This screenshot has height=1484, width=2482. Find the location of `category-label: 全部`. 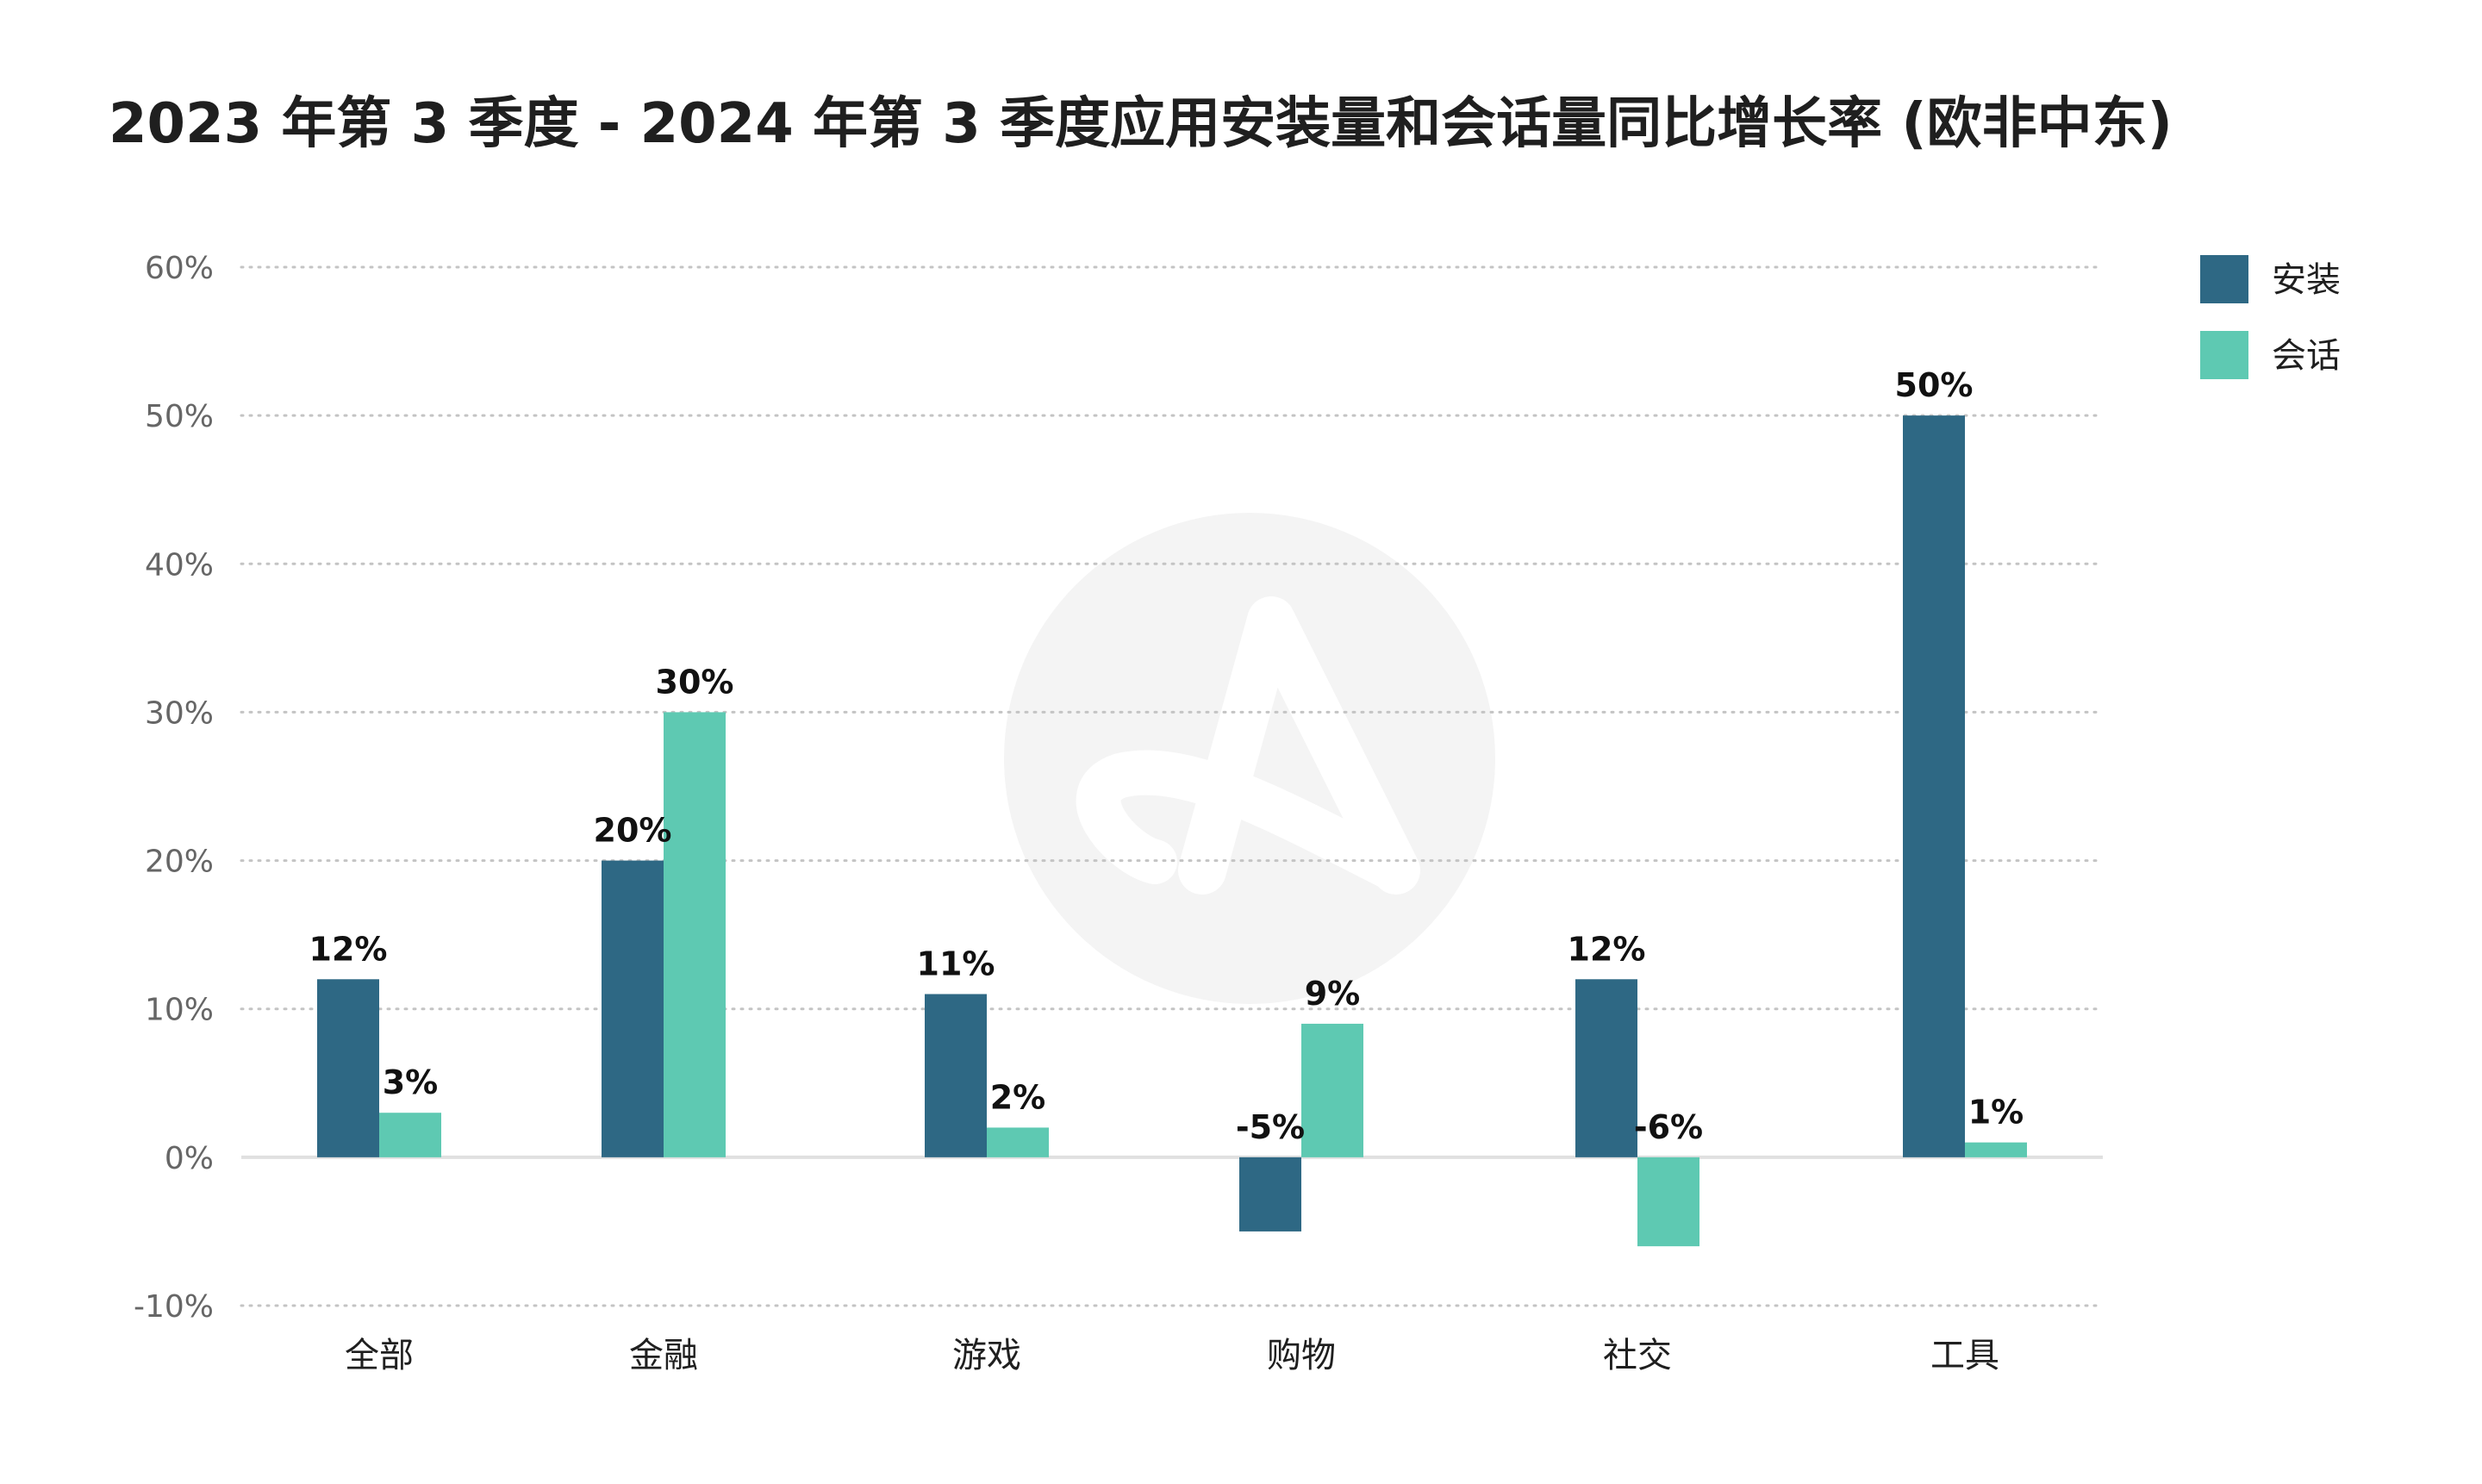

category-label: 全部 is located at coordinates (379, 1355).